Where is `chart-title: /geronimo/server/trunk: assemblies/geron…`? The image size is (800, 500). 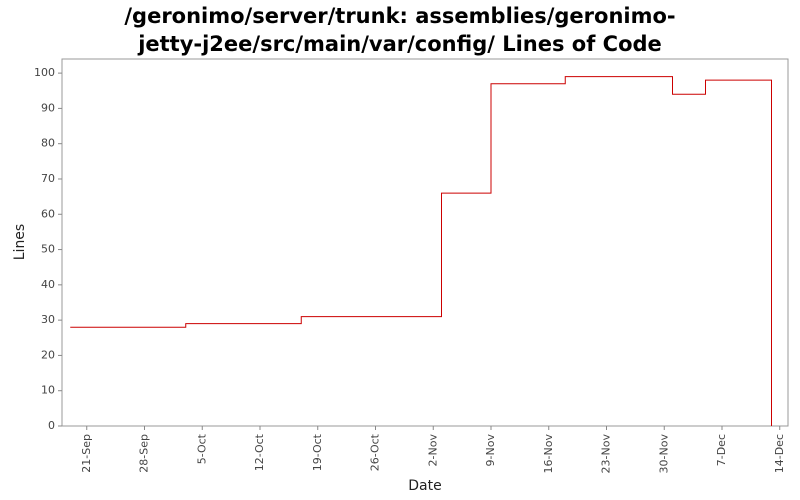 chart-title: /geronimo/server/trunk: assemblies/geron… is located at coordinates (400, 30).